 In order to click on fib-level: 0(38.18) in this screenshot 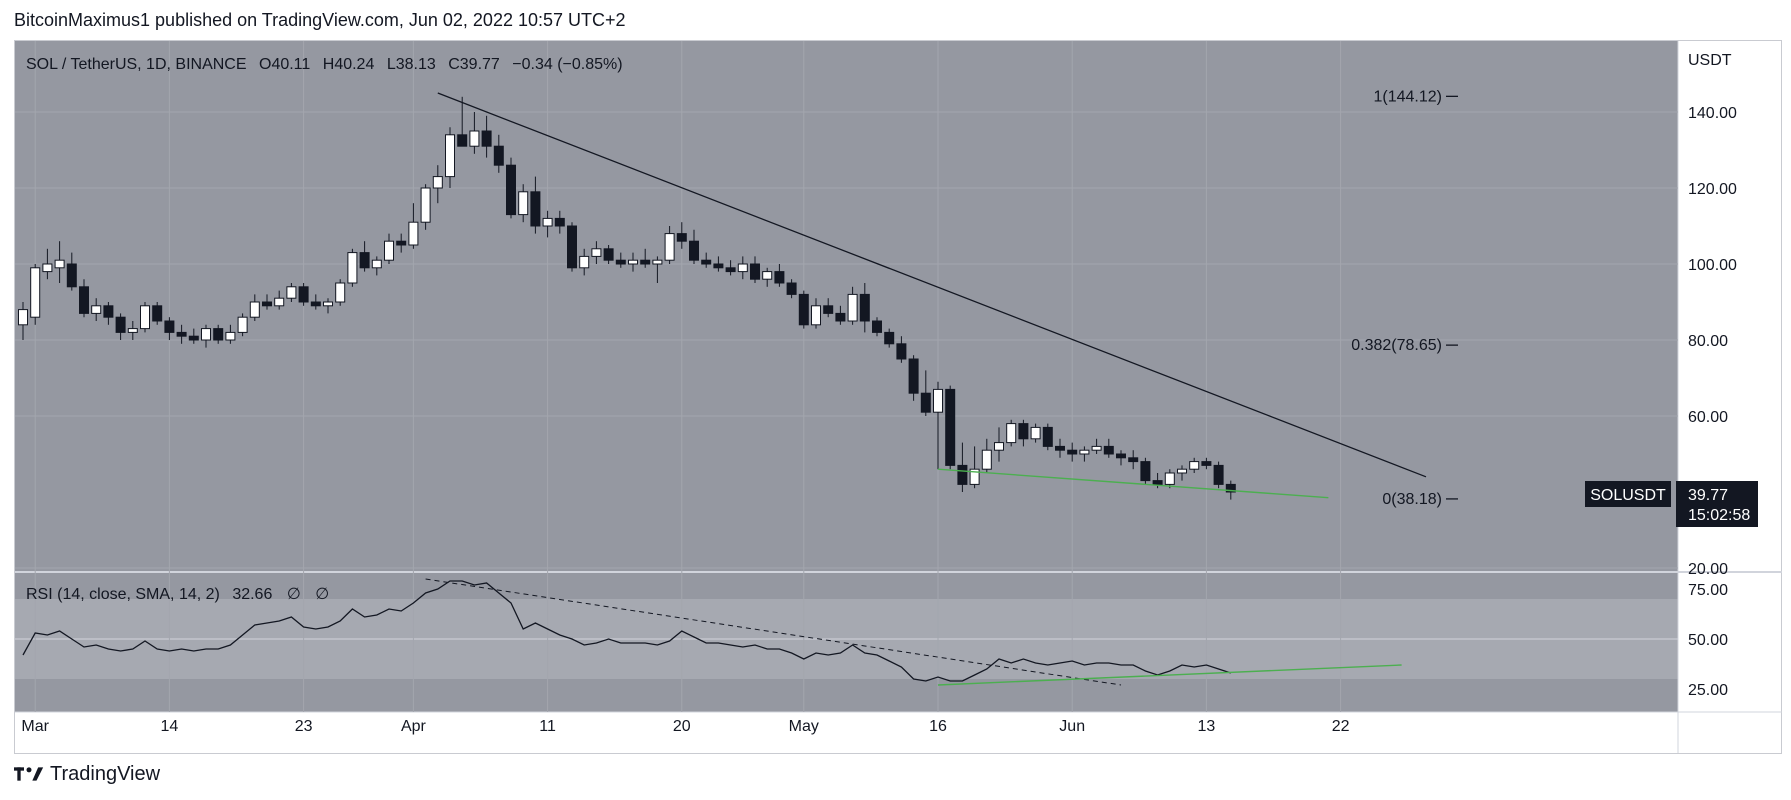, I will do `click(1420, 499)`.